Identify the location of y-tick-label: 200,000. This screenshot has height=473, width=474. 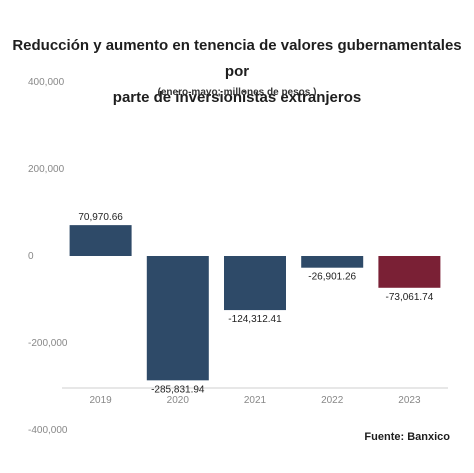
(46, 169).